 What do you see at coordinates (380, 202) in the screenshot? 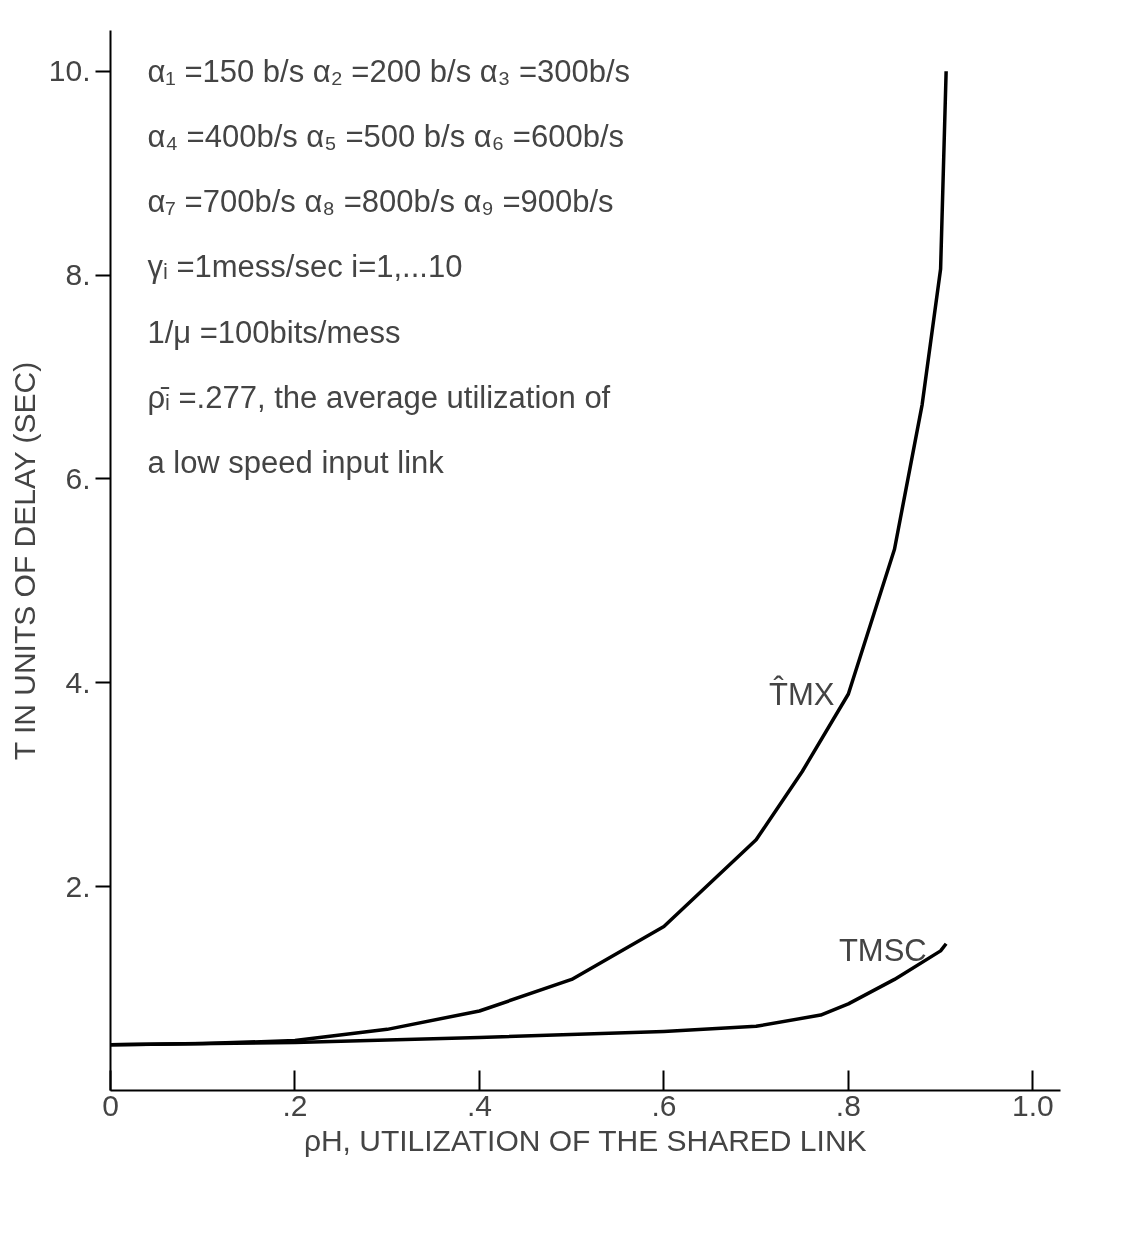
I see `annotation: α₇ =700b/s α₈ =800b/s α₉ =900b/s` at bounding box center [380, 202].